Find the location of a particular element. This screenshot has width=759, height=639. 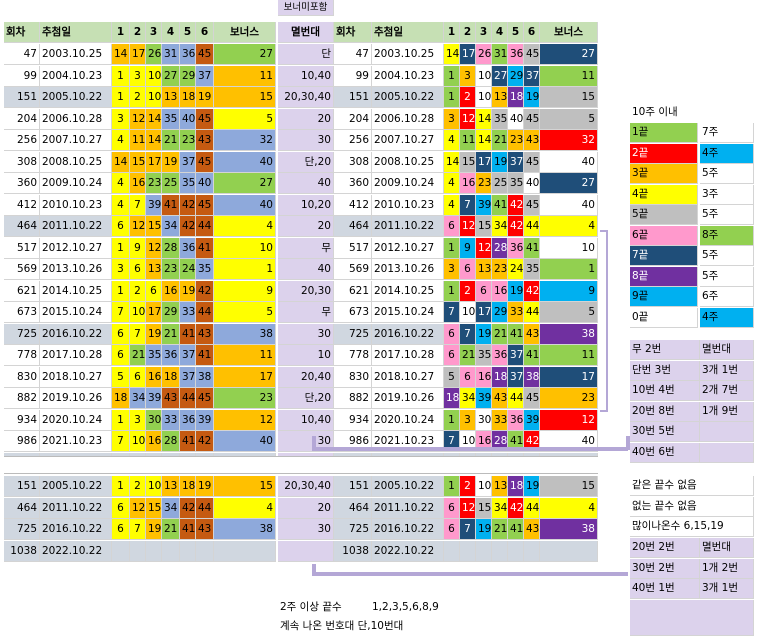

section-separator is located at coordinates (301, 465).